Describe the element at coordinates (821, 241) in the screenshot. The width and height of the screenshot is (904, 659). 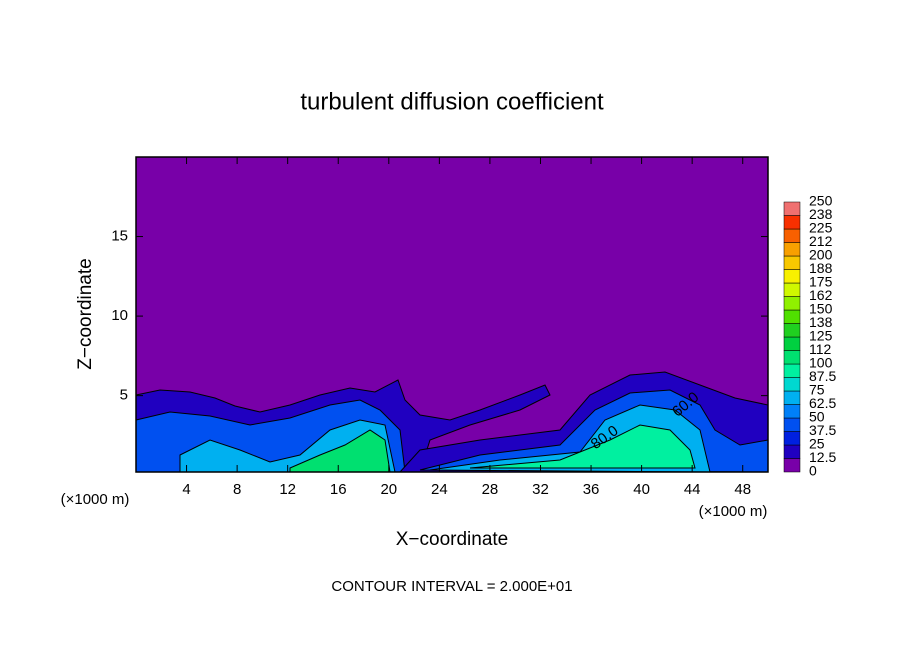
I see `colorbar-label: 212` at that location.